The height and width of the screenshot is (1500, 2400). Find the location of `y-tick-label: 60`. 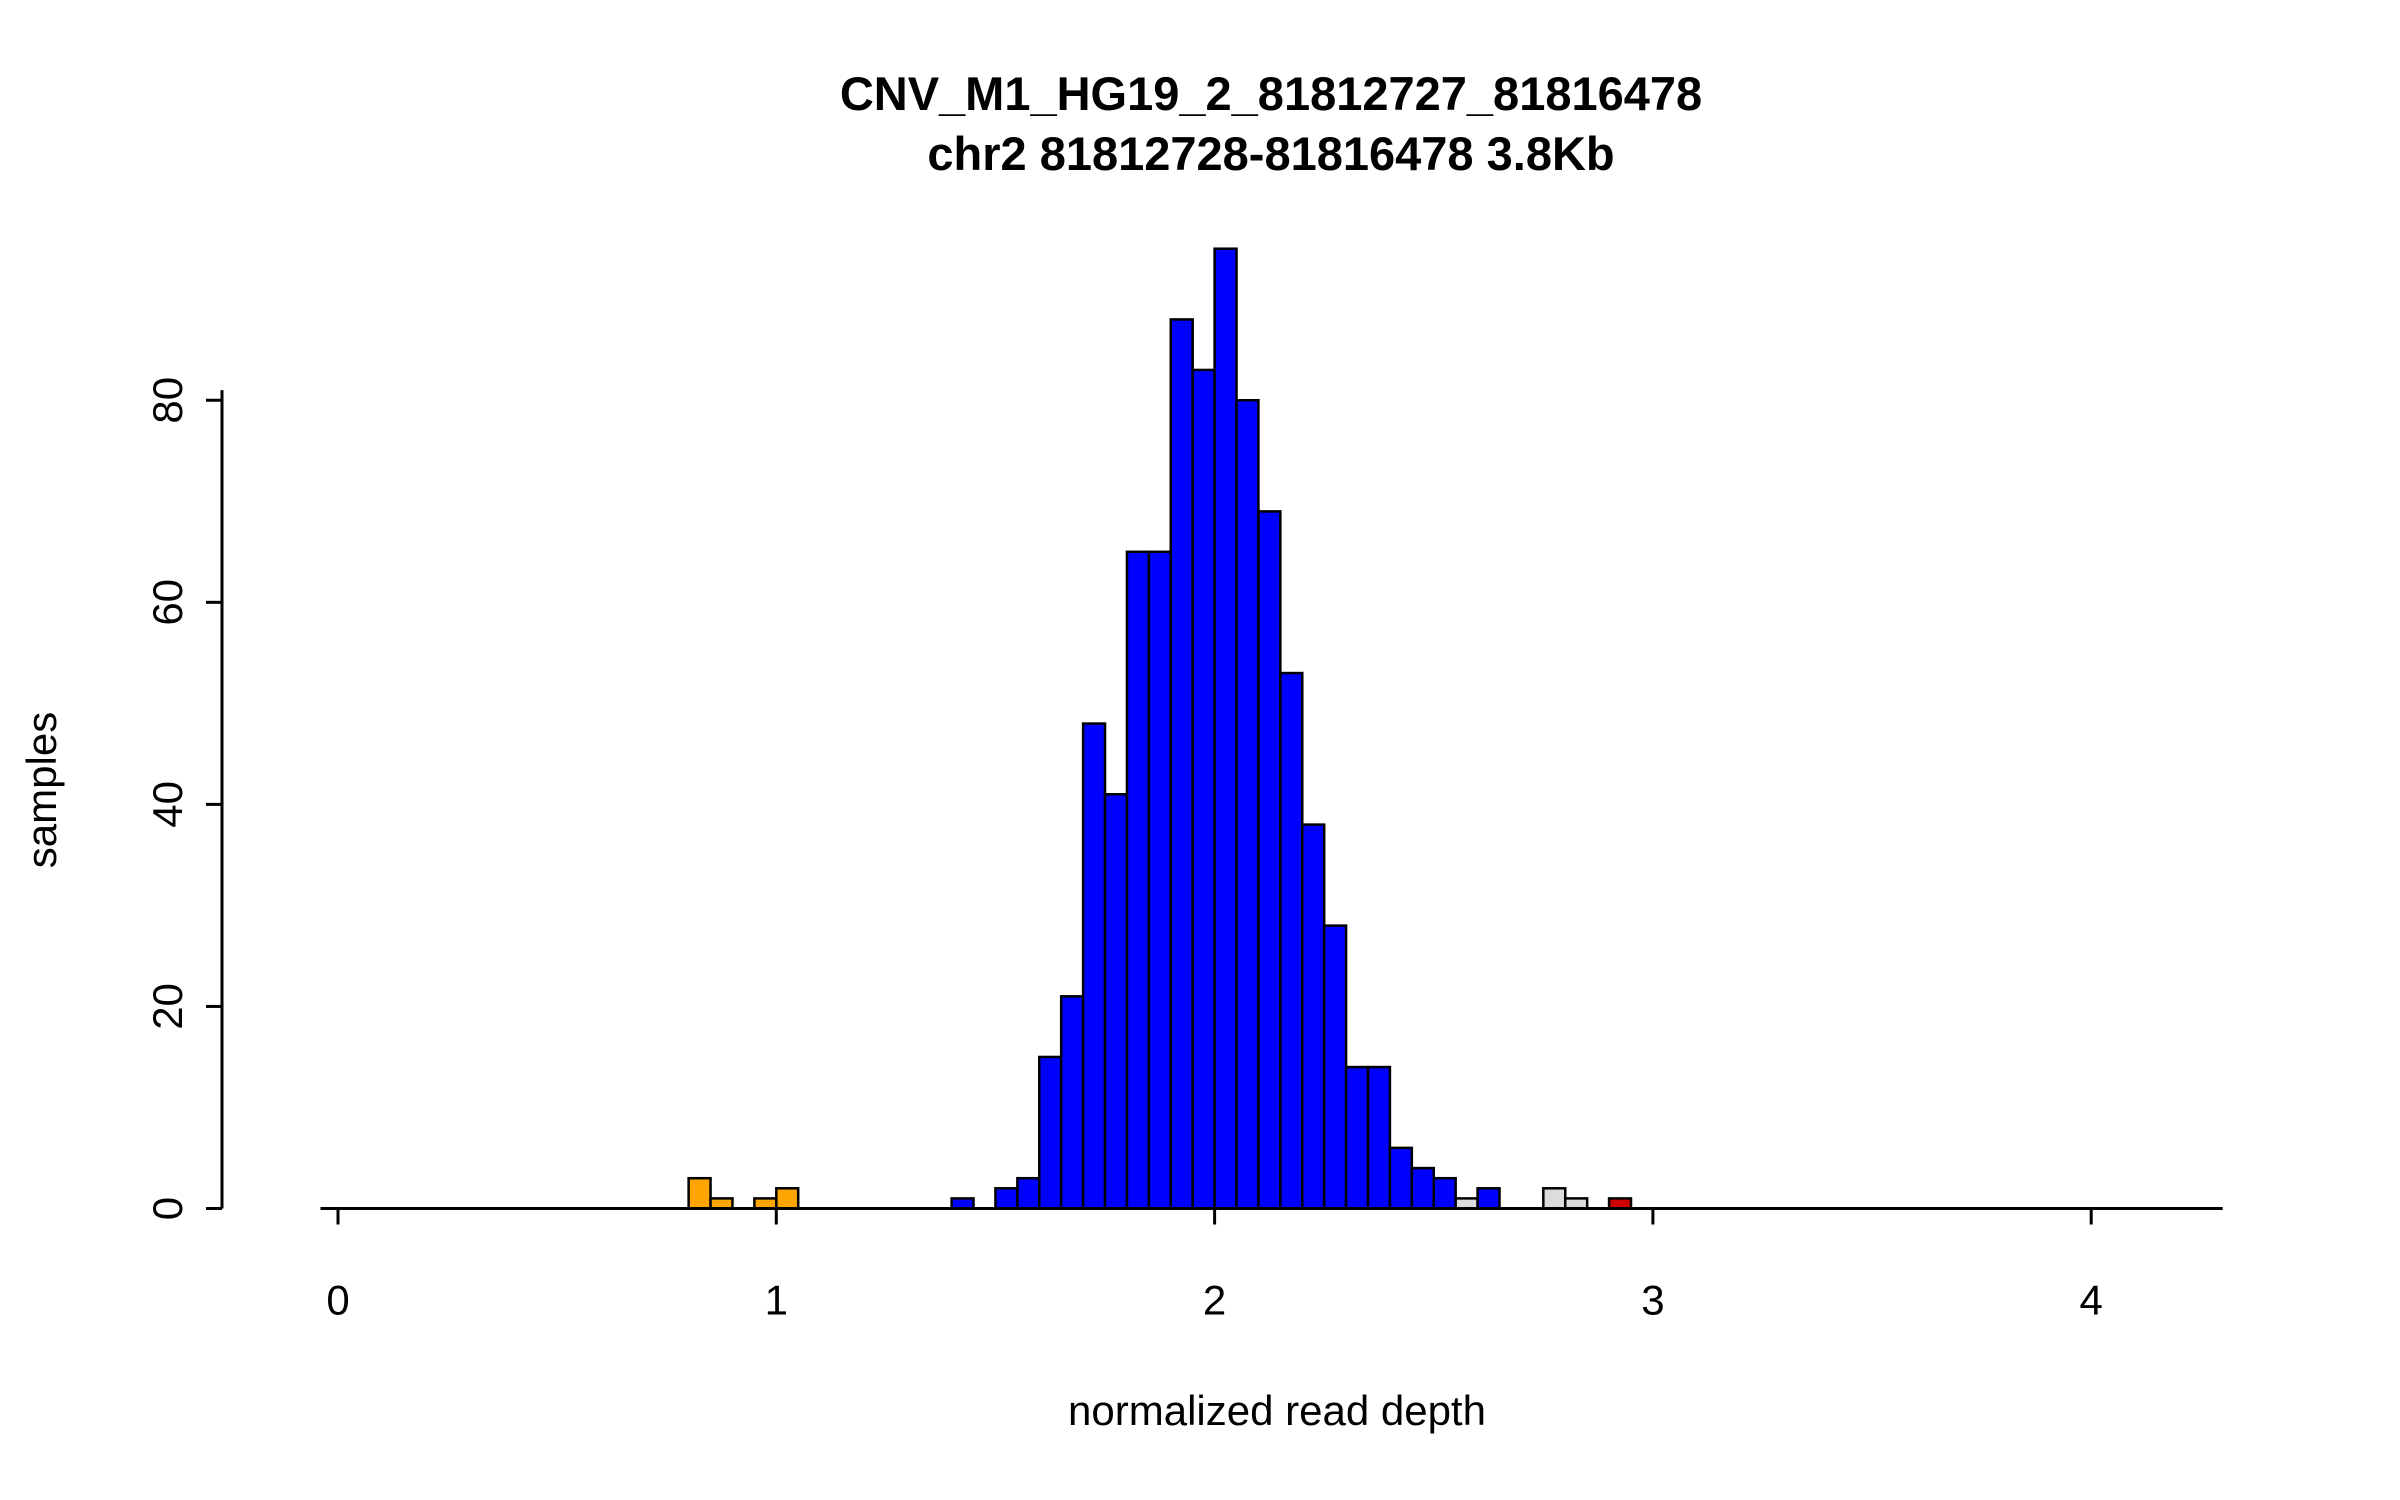

y-tick-label: 60 is located at coordinates (167, 602).